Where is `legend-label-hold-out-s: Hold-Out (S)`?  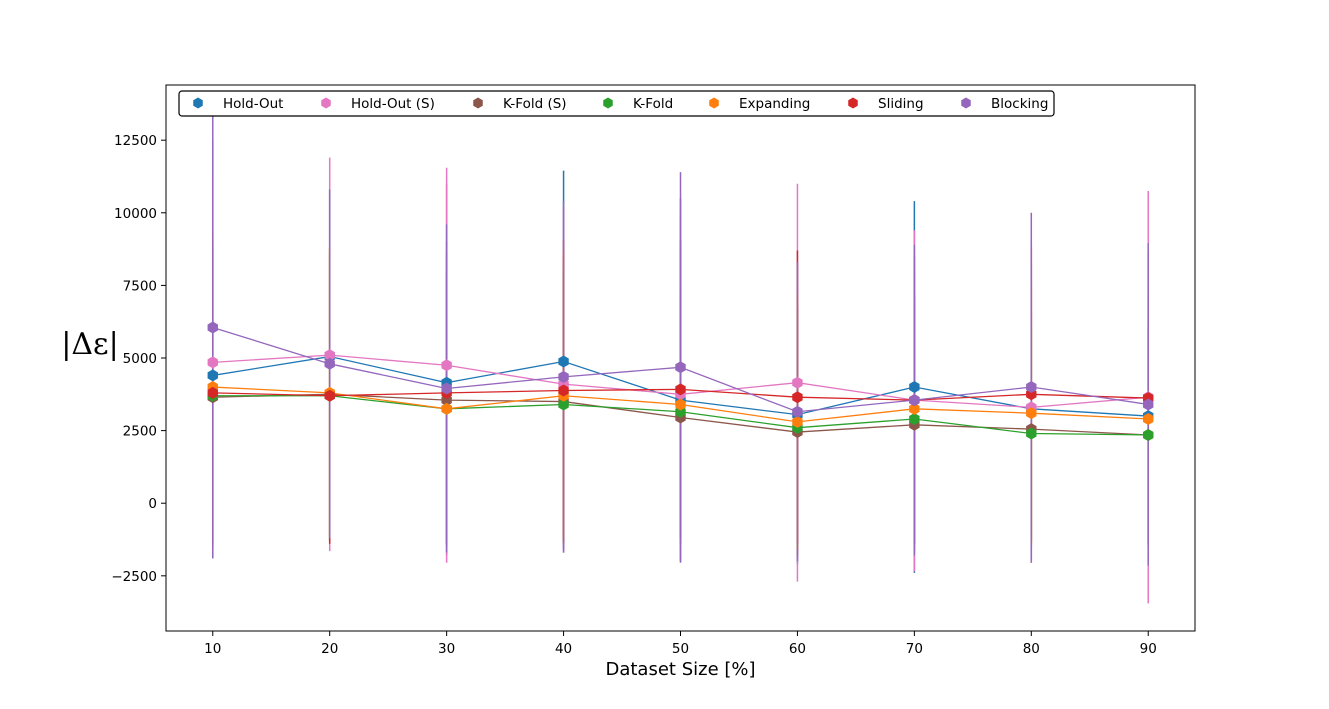
legend-label-hold-out-s: Hold-Out (S) is located at coordinates (393, 104).